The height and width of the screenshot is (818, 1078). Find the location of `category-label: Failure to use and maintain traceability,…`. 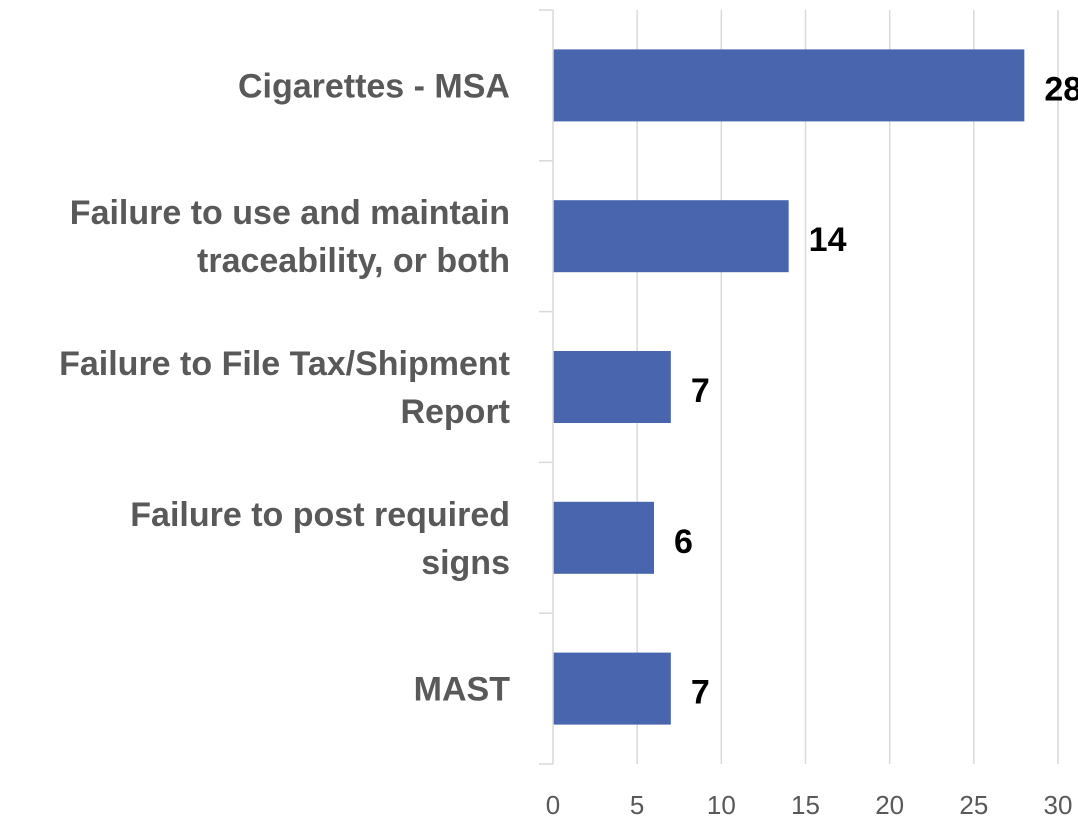

category-label: Failure to use and maintain traceability,… is located at coordinates (290, 237).